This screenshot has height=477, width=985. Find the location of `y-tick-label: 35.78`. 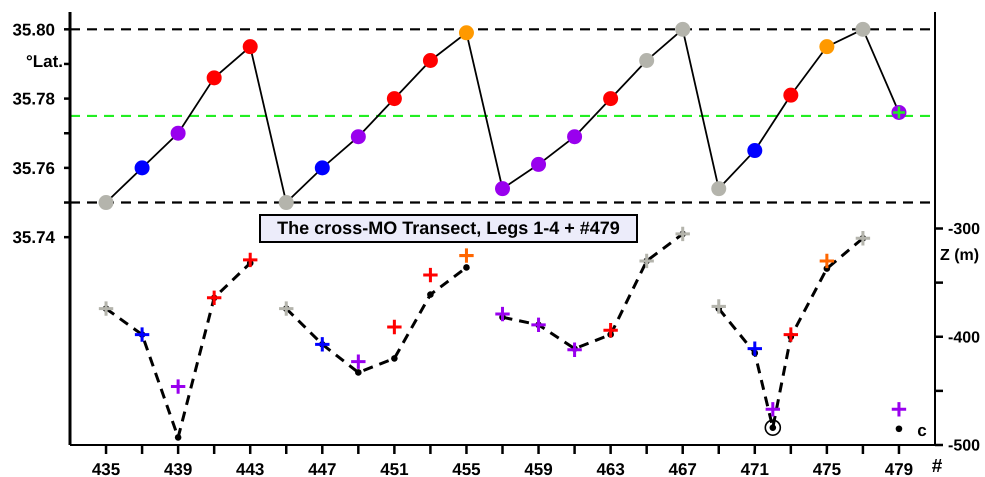

y-tick-label: 35.78 is located at coordinates (33, 99).